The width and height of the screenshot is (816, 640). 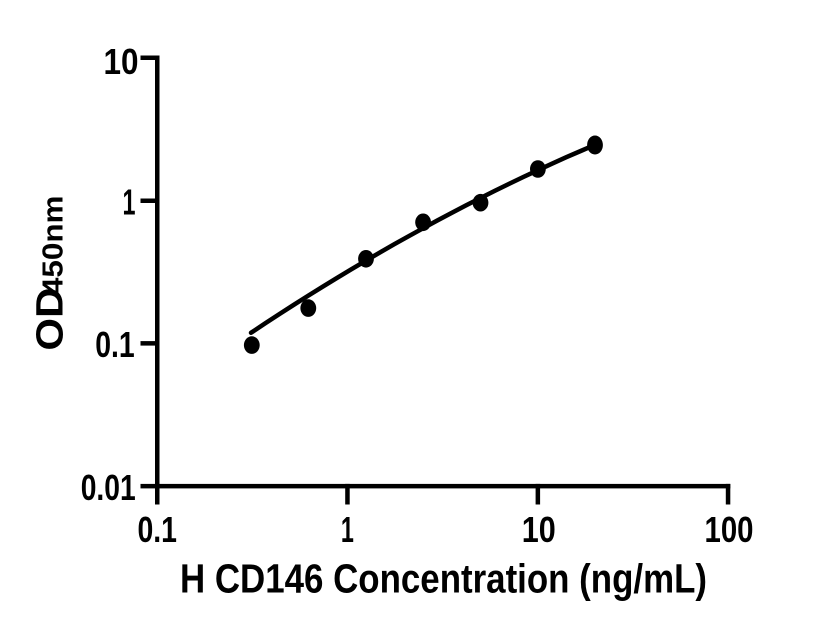 What do you see at coordinates (108, 487) in the screenshot?
I see `svg-text: 0.01` at bounding box center [108, 487].